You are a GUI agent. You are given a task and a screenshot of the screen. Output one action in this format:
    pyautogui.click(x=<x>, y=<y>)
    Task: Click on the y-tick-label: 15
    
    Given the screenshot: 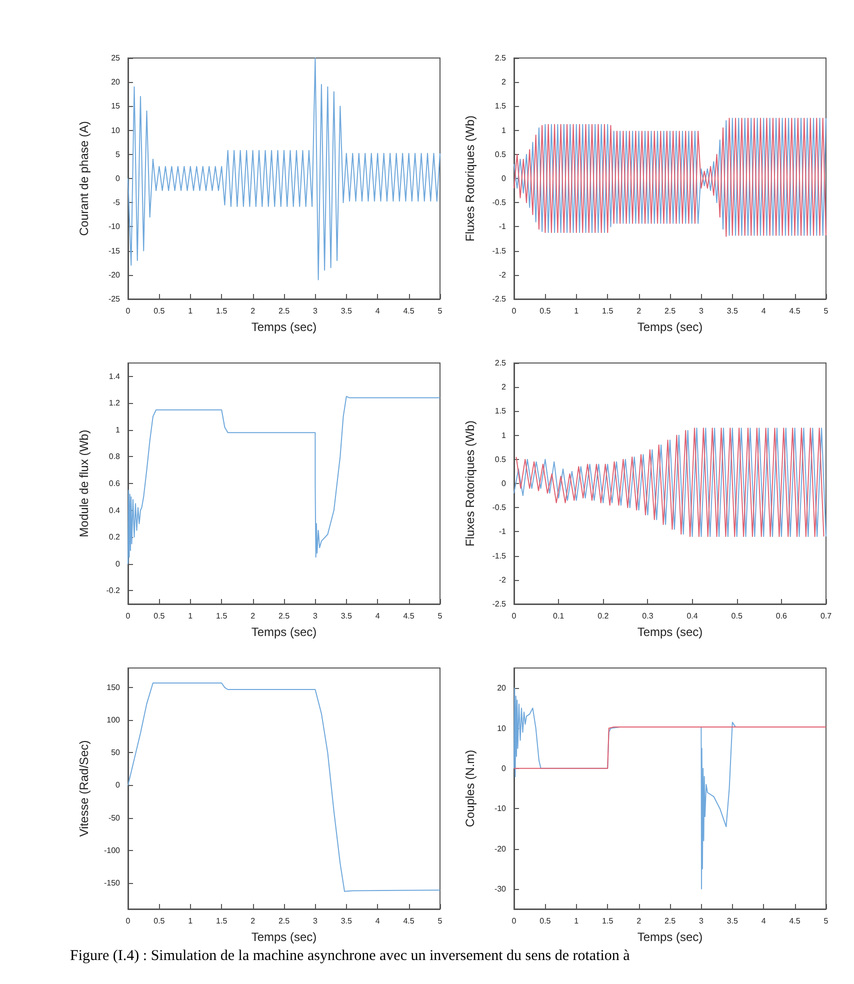 What is the action you would take?
    pyautogui.click(x=116, y=106)
    